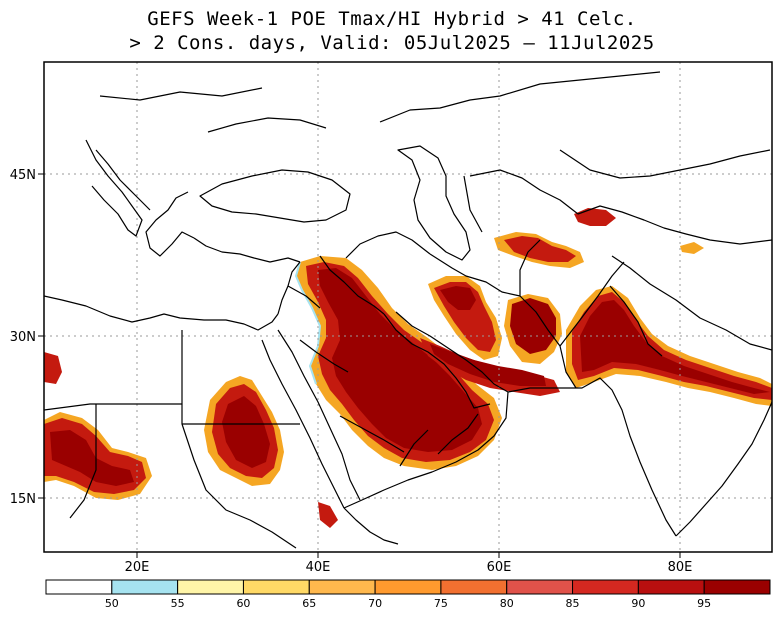  I want to click on colorbar-label: 50, so click(112, 603).